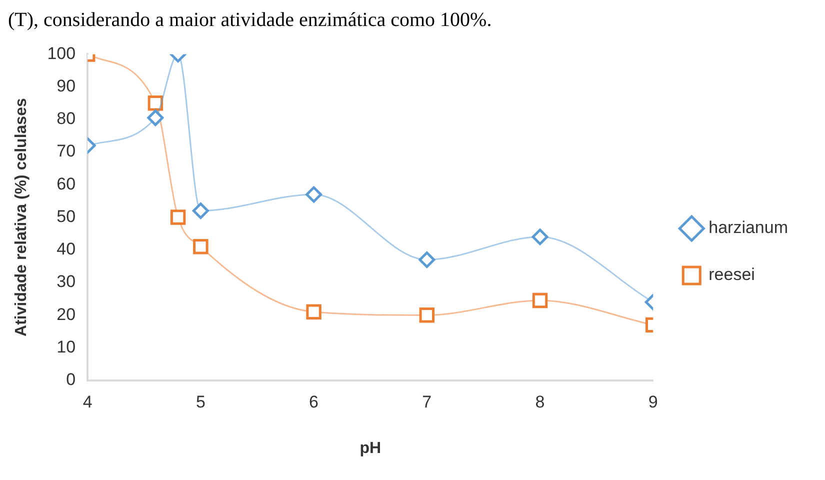 The width and height of the screenshot is (825, 480). I want to click on x-tick-label: 8, so click(540, 402).